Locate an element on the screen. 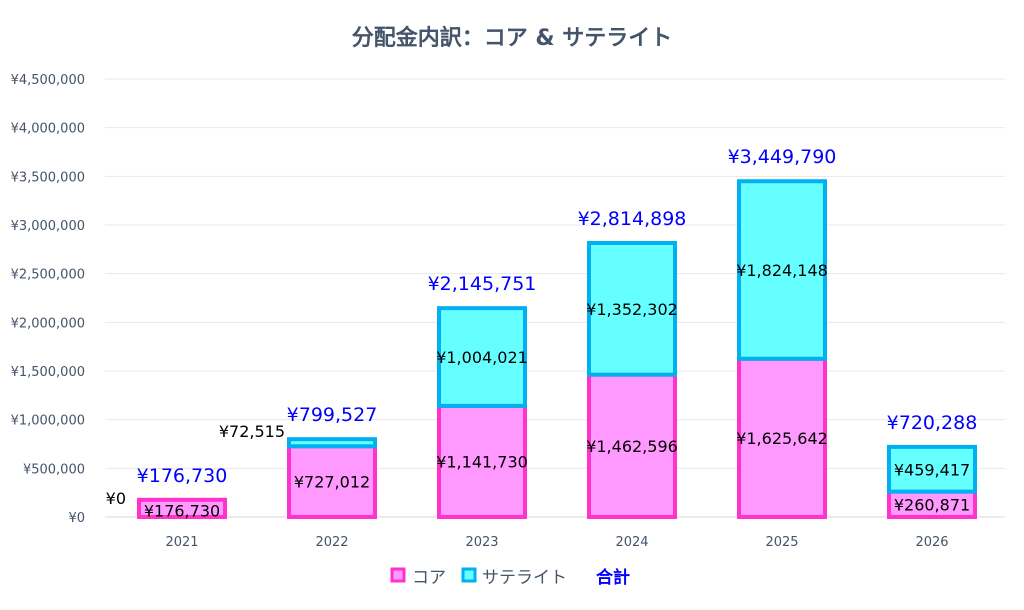  data-label-core: ¥176,730 is located at coordinates (182, 510).